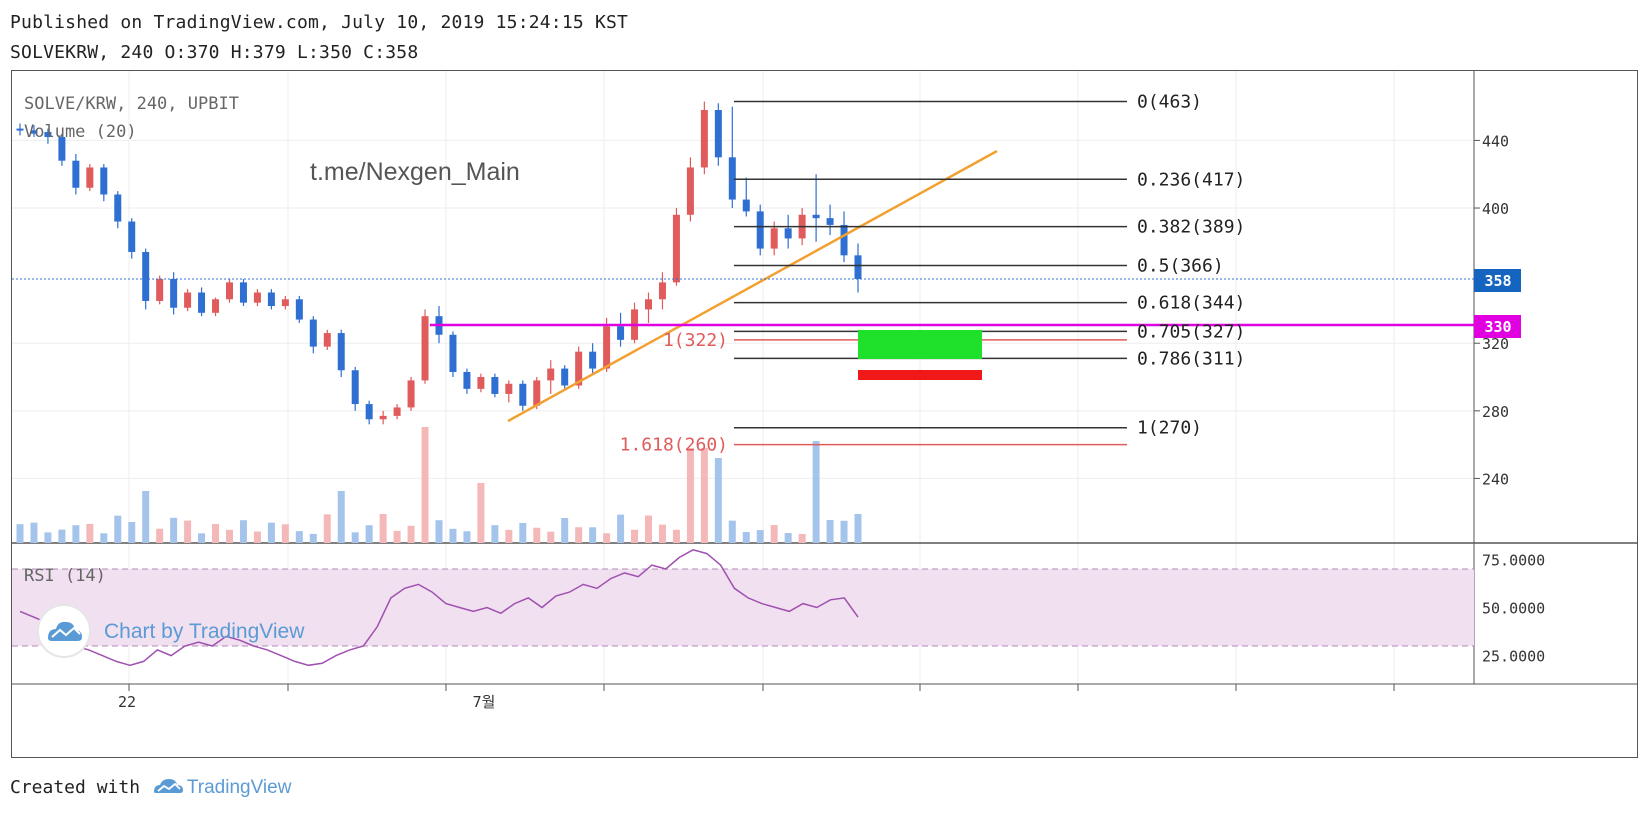 The height and width of the screenshot is (816, 1650). I want to click on y-tick-label: 320, so click(1495, 344).